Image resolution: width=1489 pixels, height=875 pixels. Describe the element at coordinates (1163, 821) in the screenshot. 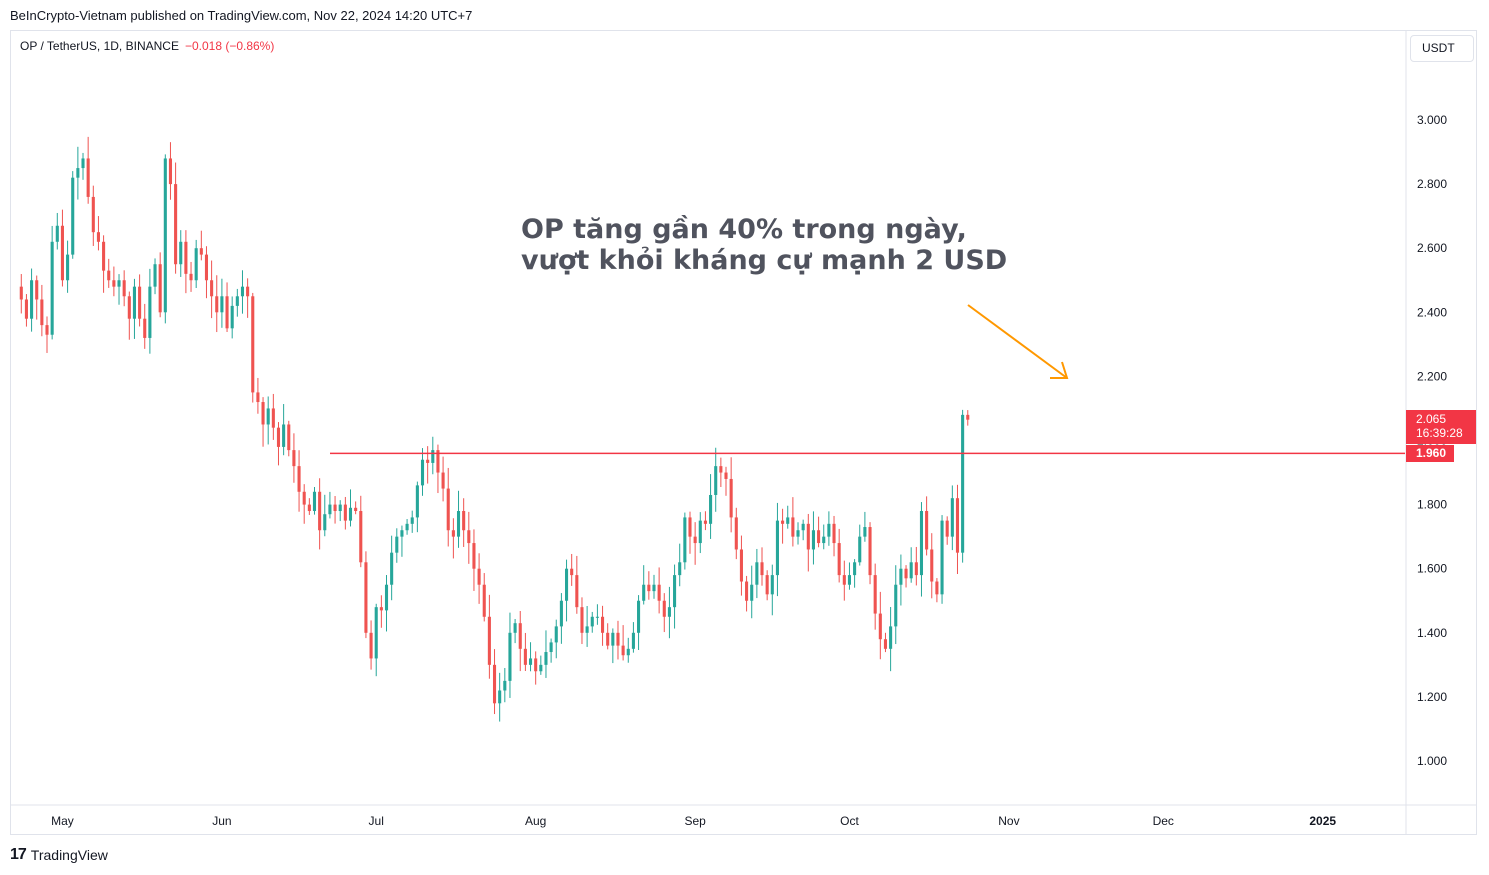

I see `time-tick-label: Dec` at that location.